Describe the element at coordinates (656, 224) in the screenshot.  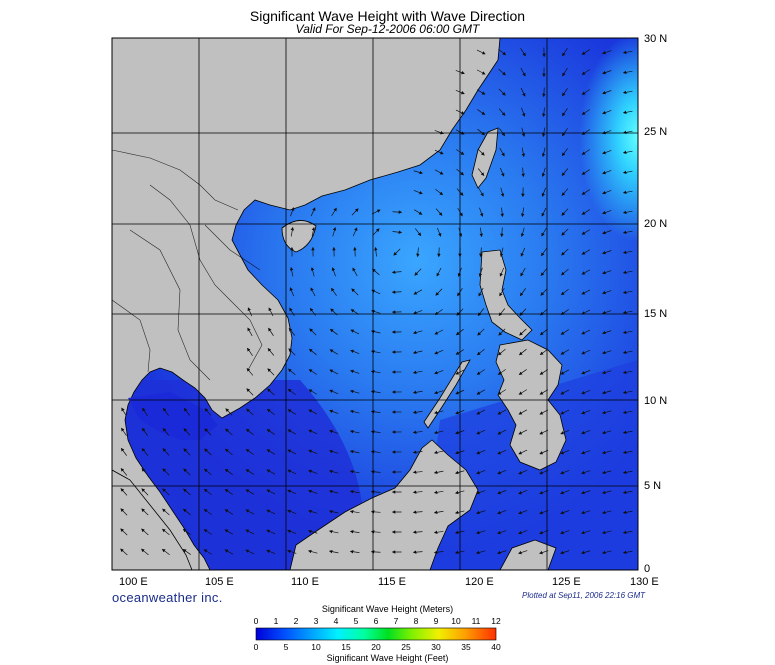
I see `lat-label-20n: 20 N` at that location.